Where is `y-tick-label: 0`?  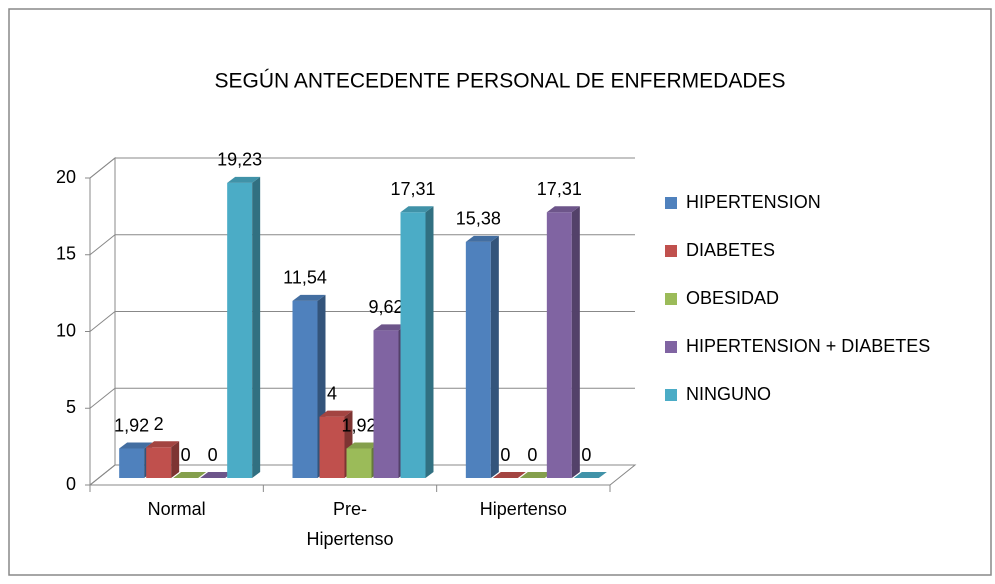 y-tick-label: 0 is located at coordinates (71, 484).